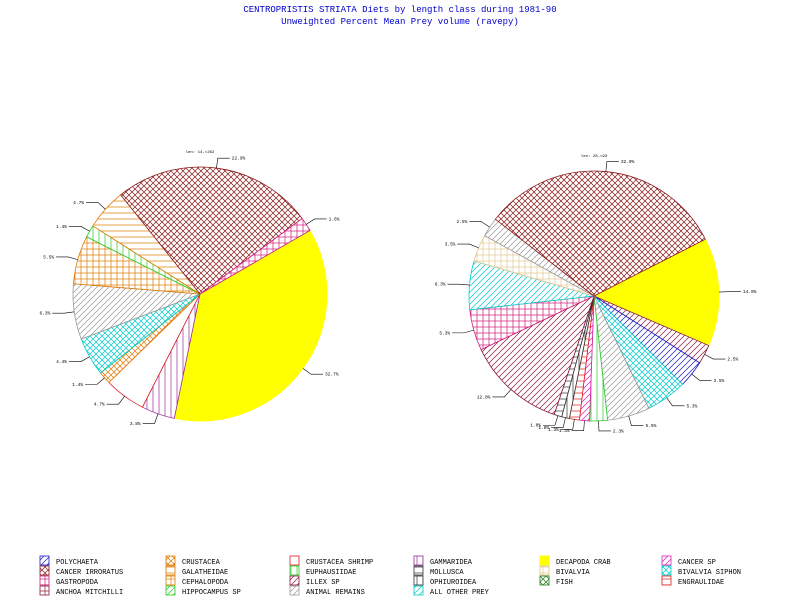 The image size is (800, 600). Describe the element at coordinates (564, 583) in the screenshot. I see `legend-label: FISH` at that location.